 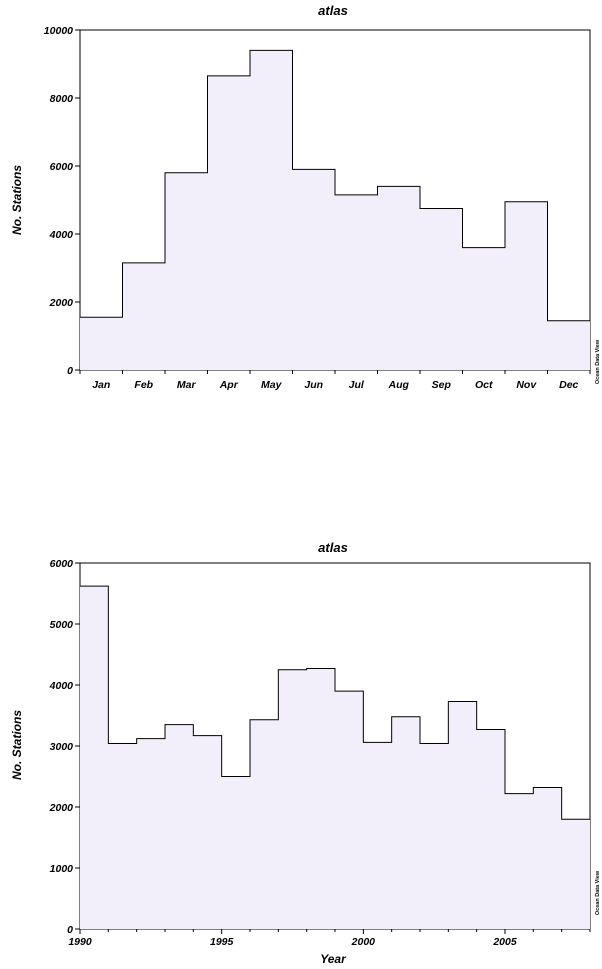 I want to click on x-tick-label: Sep, so click(x=442, y=385).